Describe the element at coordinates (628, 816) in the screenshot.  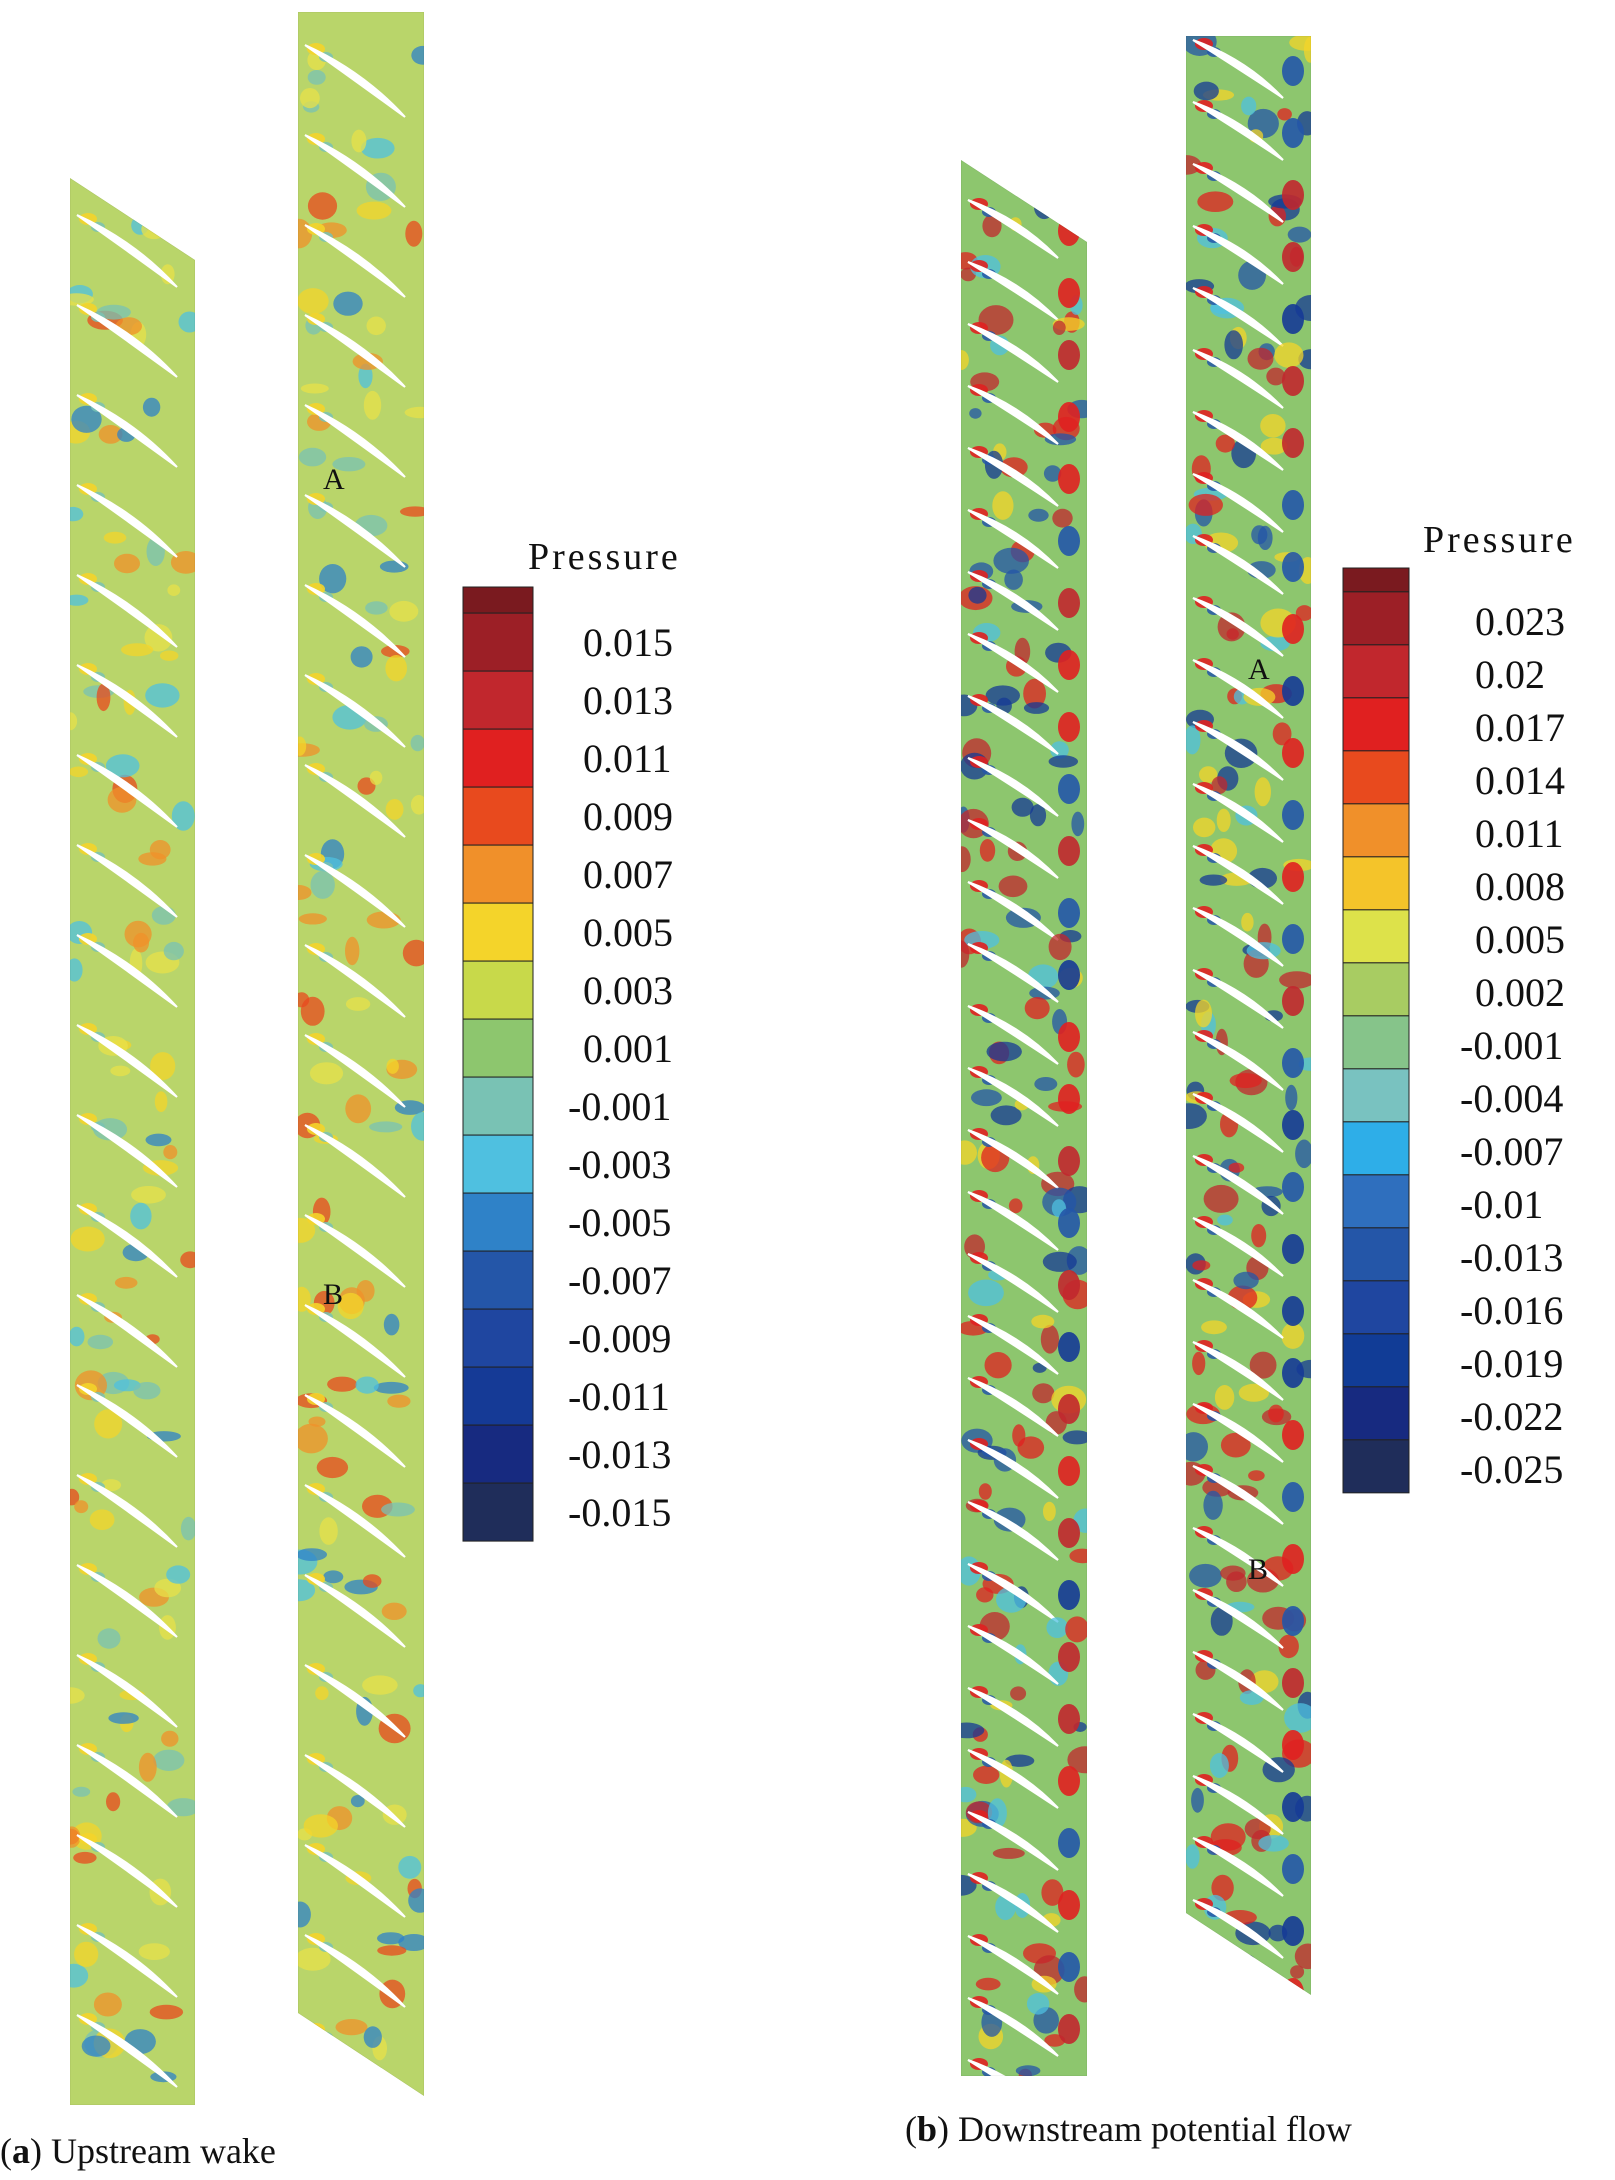
I see `panel-a-legend-label: 0.009` at that location.